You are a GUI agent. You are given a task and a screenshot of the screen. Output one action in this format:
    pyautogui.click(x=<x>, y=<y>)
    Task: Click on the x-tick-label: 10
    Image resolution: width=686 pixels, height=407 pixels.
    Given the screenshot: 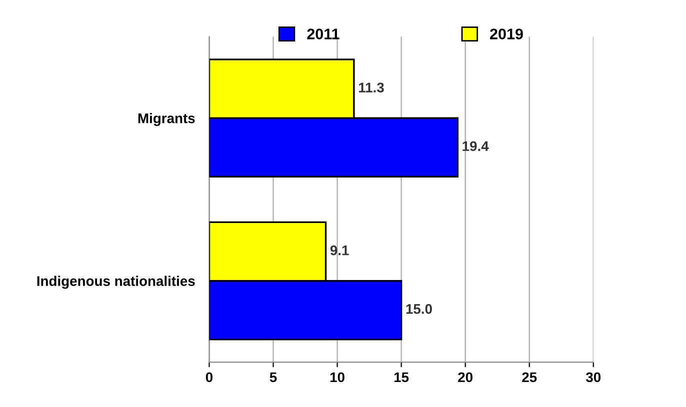 What is the action you would take?
    pyautogui.click(x=337, y=377)
    